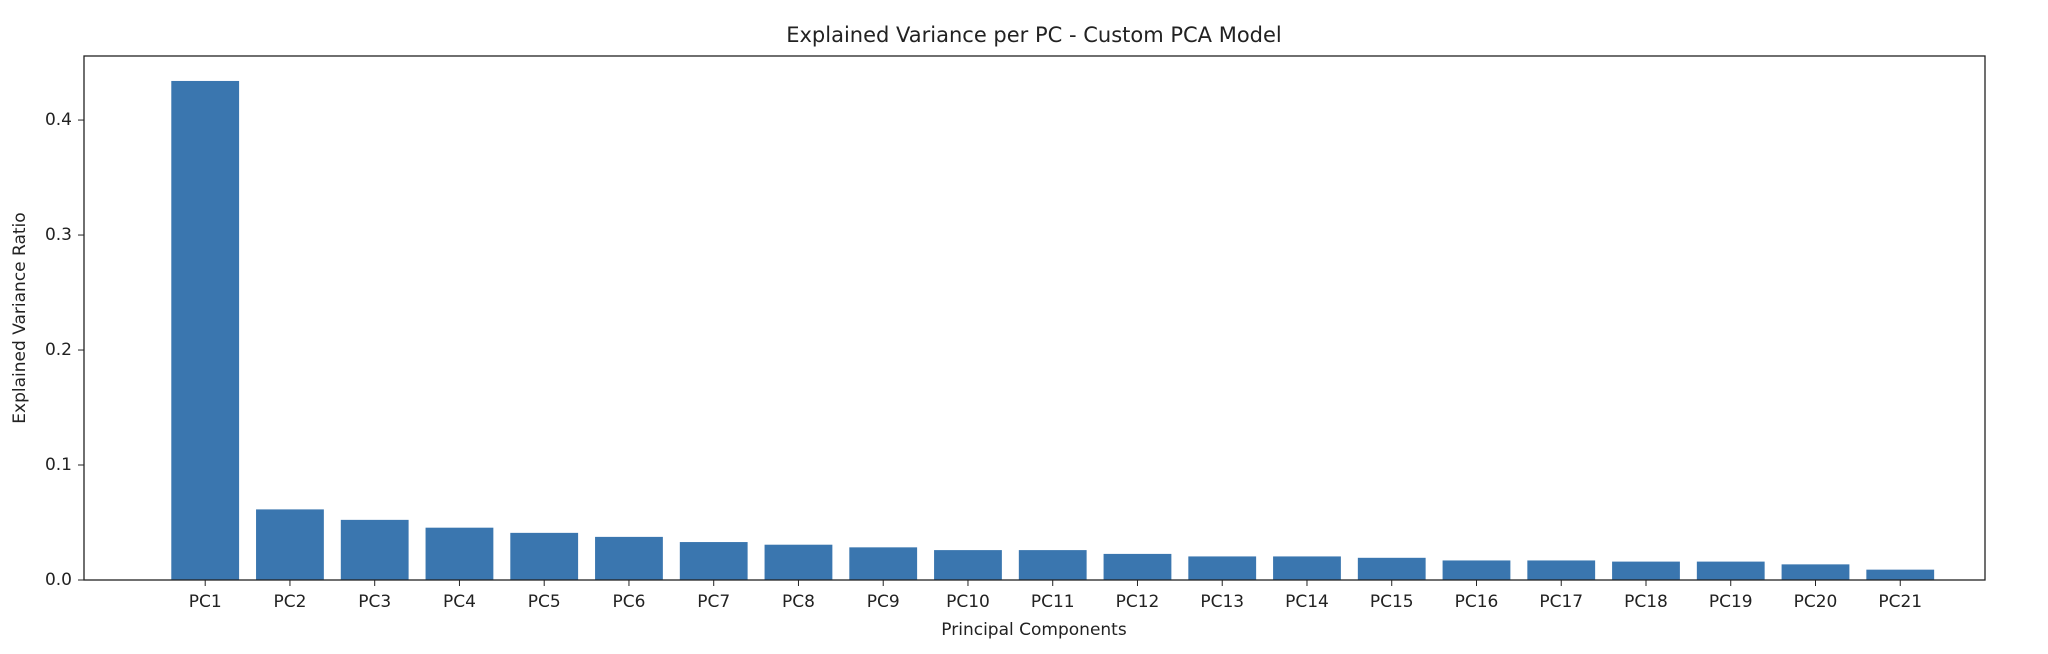 This screenshot has width=2048, height=654. I want to click on x-tick-label: PC2, so click(289, 602).